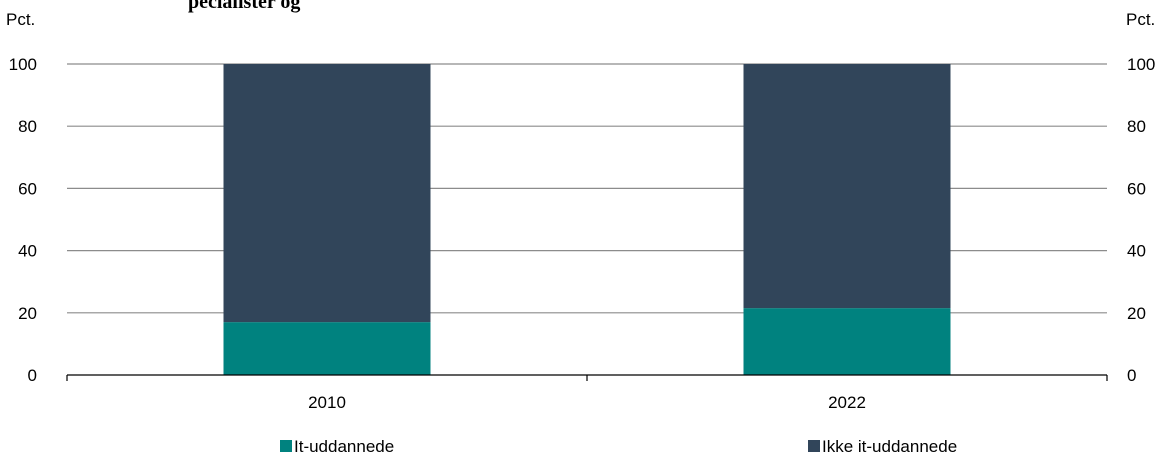 This screenshot has height=457, width=1165. What do you see at coordinates (23, 64) in the screenshot?
I see `y-tick-label-left: 100` at bounding box center [23, 64].